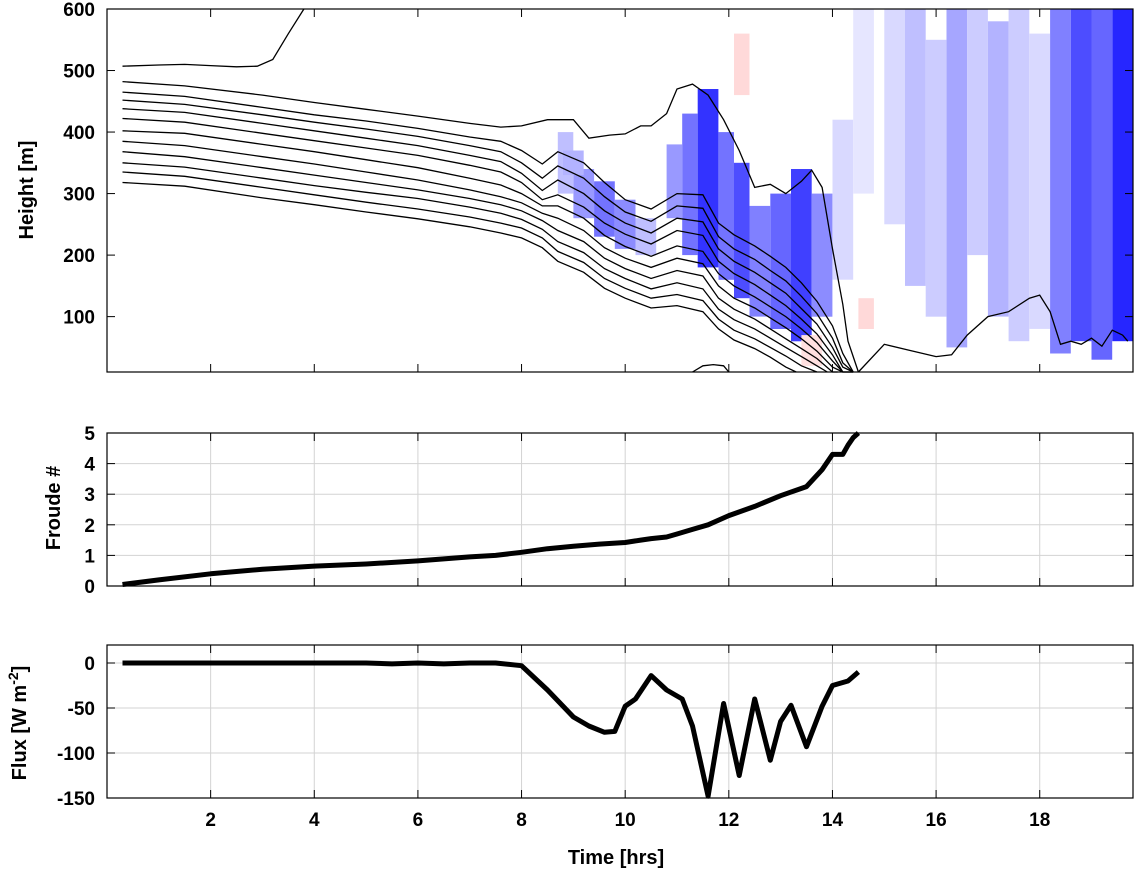 This screenshot has height=871, width=1134. Describe the element at coordinates (89, 495) in the screenshot. I see `ytick-label-3: 3` at that location.